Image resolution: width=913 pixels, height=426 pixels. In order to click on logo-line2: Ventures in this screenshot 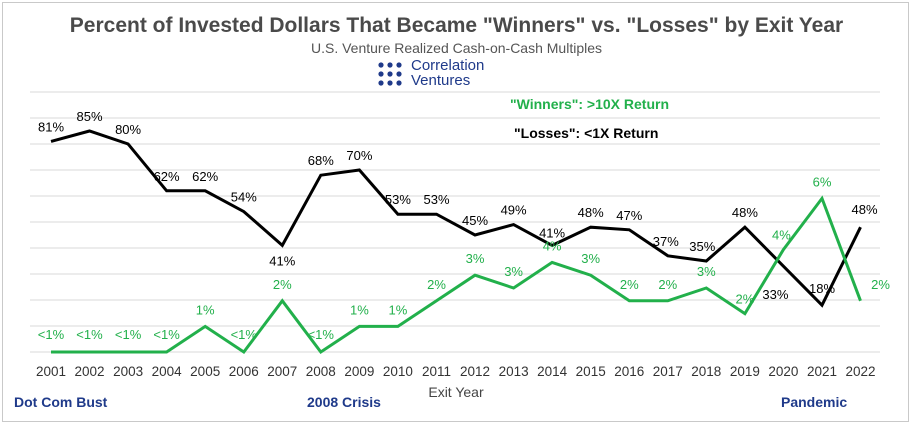, I will do `click(441, 80)`.